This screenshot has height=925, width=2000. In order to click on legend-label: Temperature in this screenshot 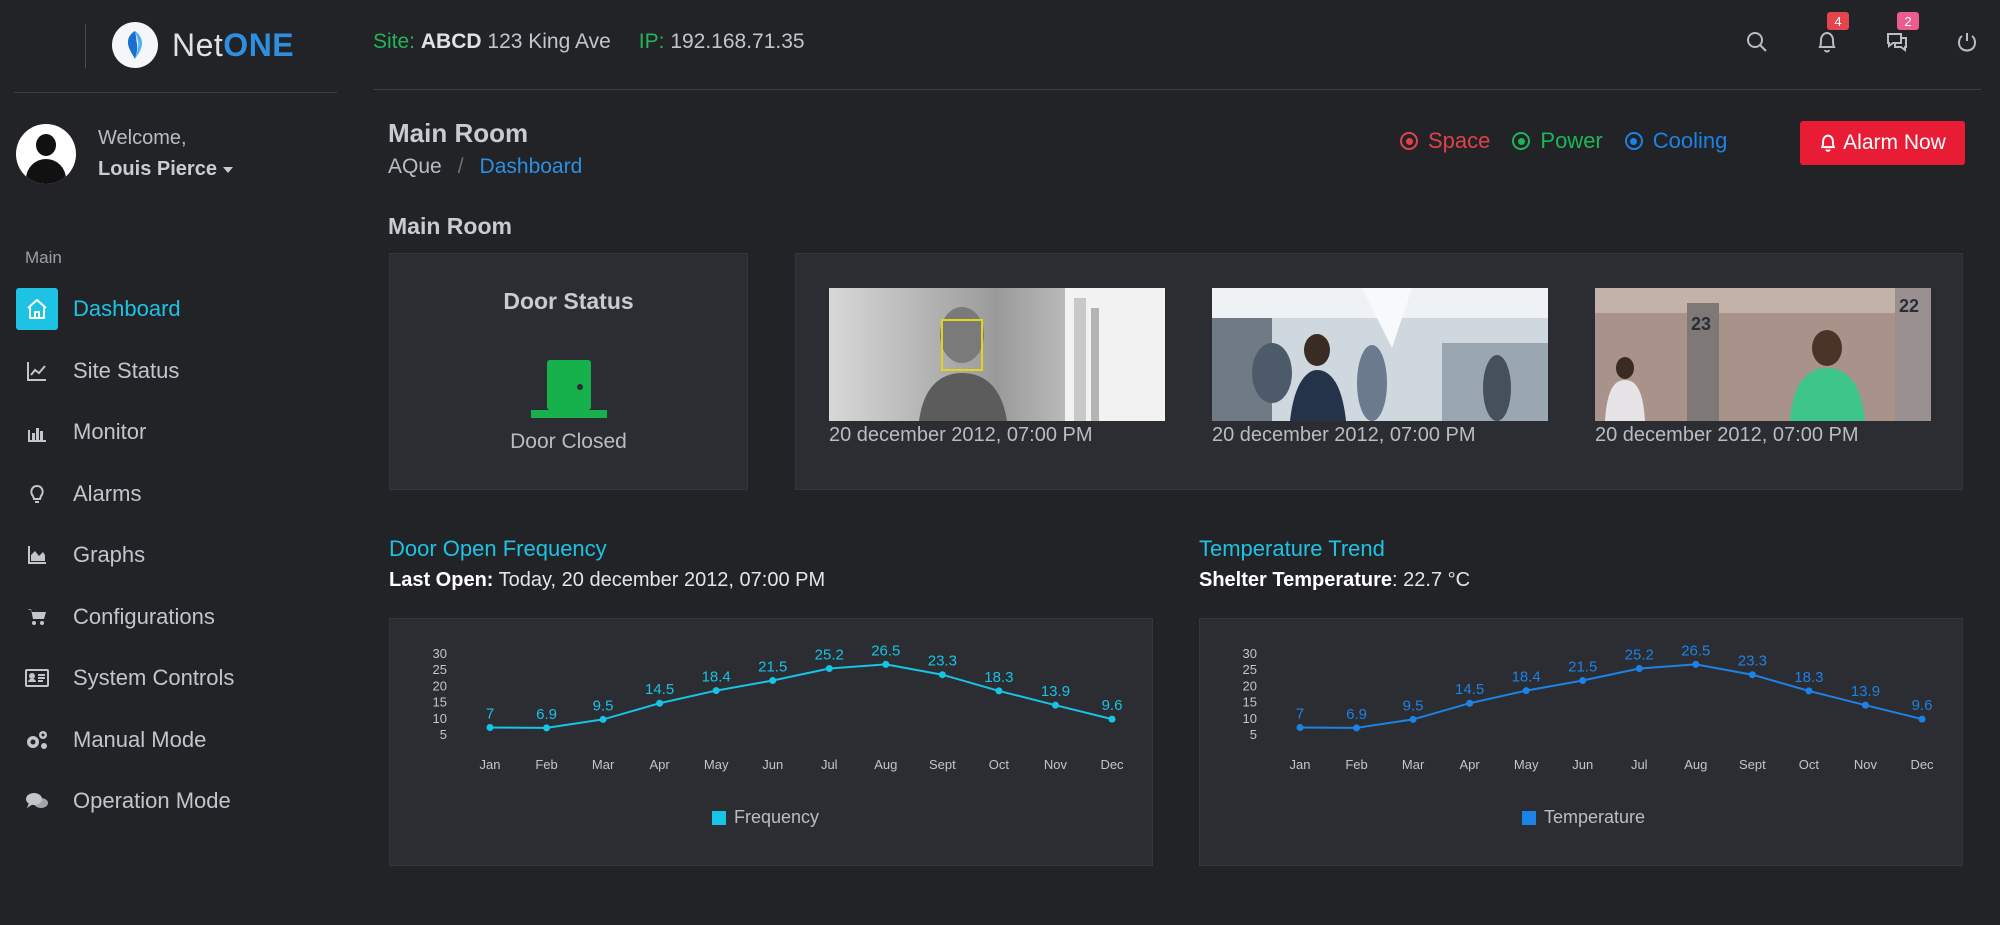, I will do `click(1594, 817)`.